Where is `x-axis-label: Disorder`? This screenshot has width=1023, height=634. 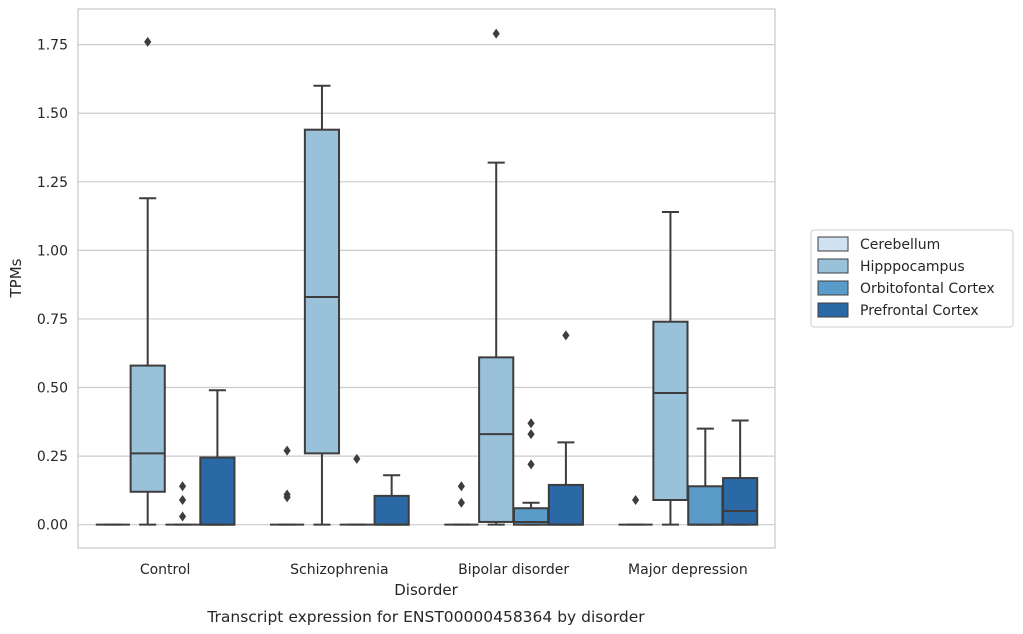 x-axis-label: Disorder is located at coordinates (426, 590).